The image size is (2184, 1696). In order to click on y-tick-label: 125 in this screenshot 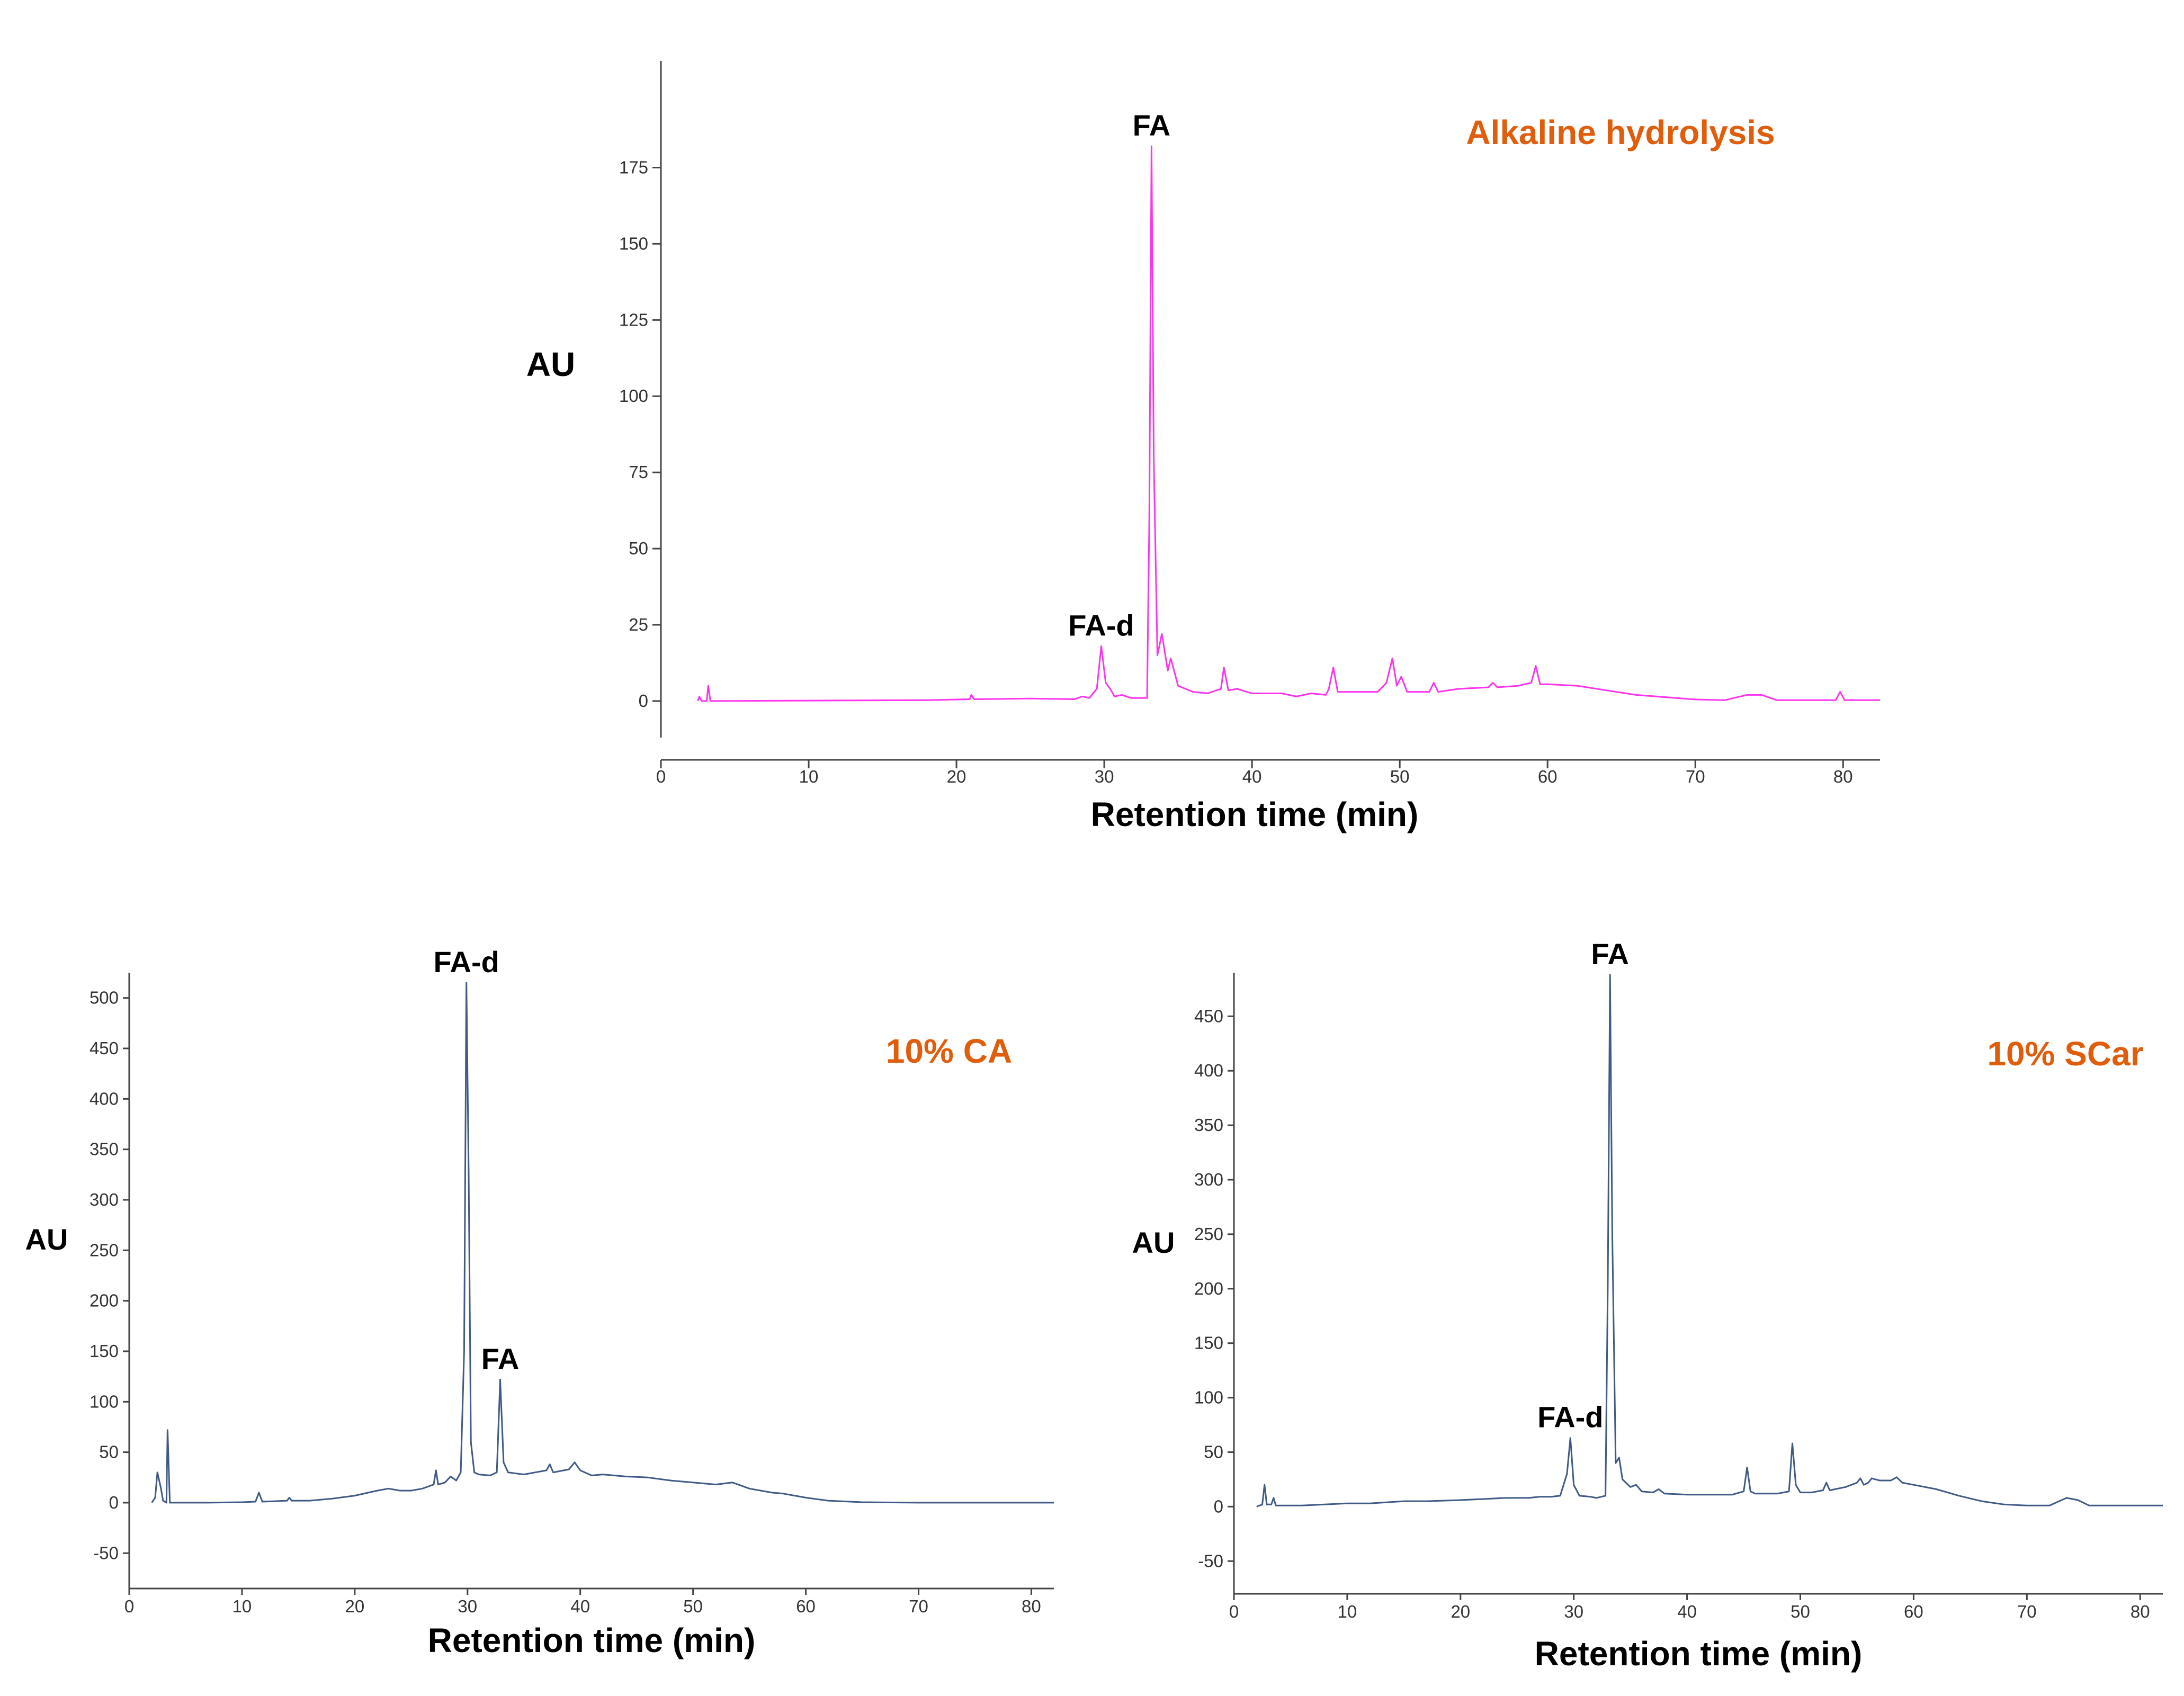, I will do `click(633, 319)`.